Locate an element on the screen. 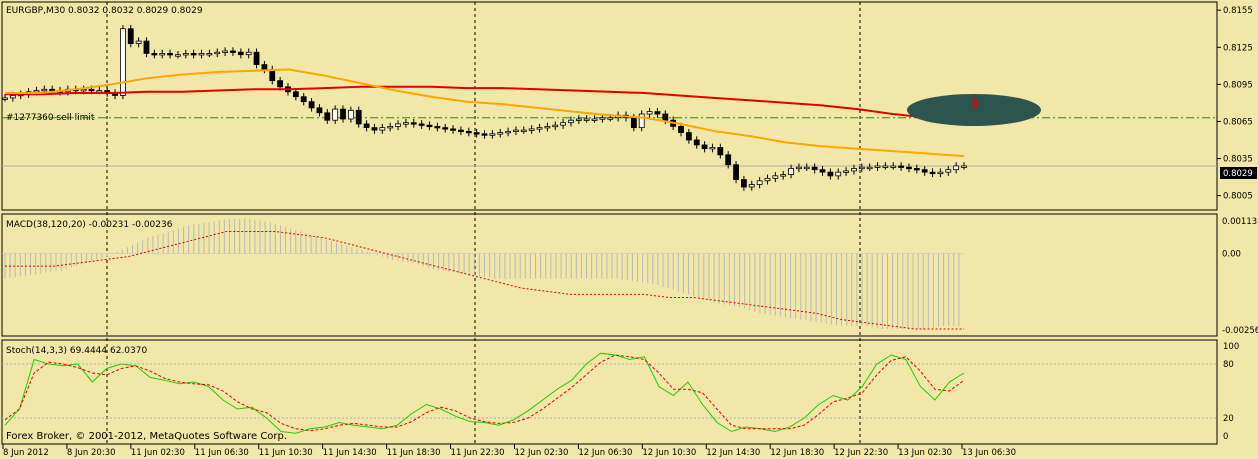 Image resolution: width=1258 pixels, height=459 pixels. ma-fast-line is located at coordinates (485, 113).